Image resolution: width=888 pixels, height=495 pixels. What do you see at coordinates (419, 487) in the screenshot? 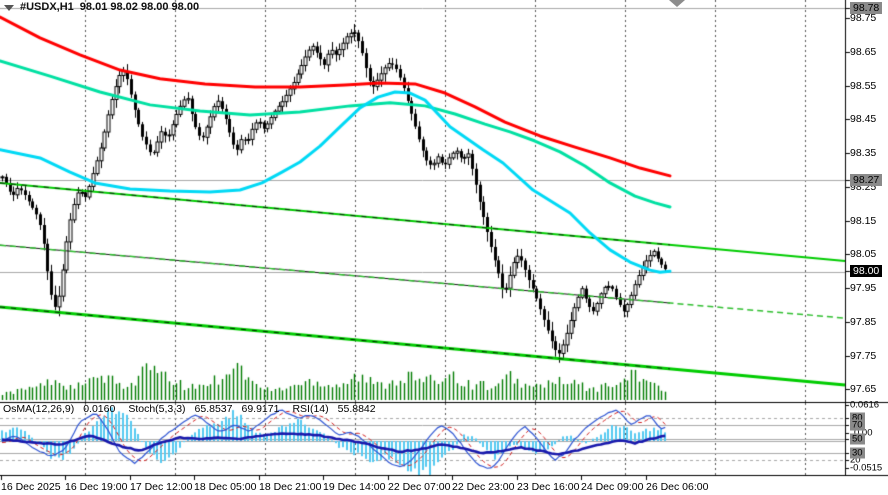
I see `time-axis-label: 22 Dec 07:00` at bounding box center [419, 487].